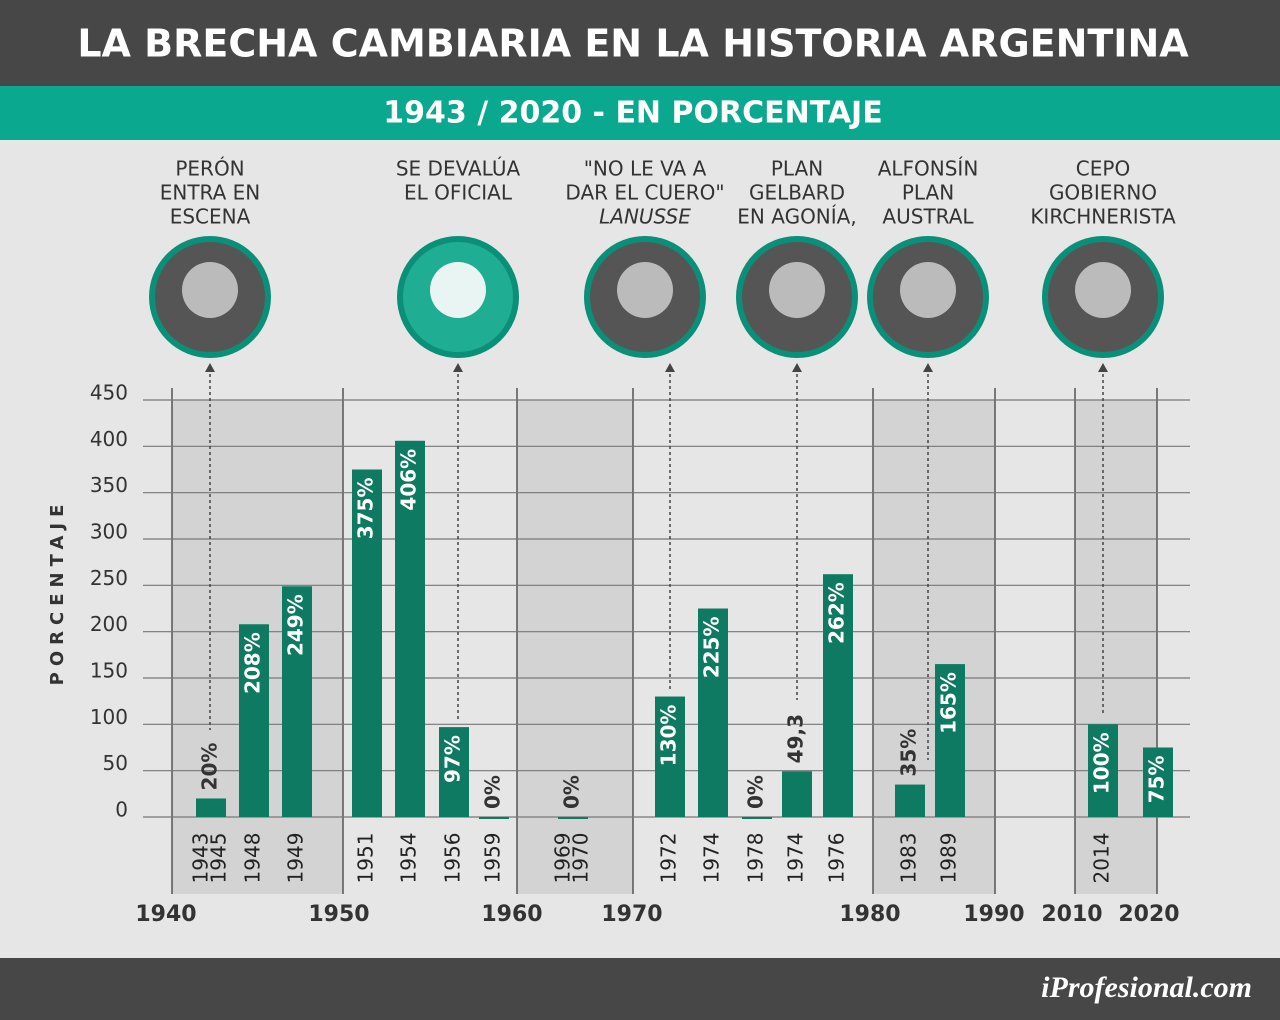 This screenshot has width=1280, height=1020. What do you see at coordinates (1103, 193) in the screenshot?
I see `annotation-text: GOBIERNO` at bounding box center [1103, 193].